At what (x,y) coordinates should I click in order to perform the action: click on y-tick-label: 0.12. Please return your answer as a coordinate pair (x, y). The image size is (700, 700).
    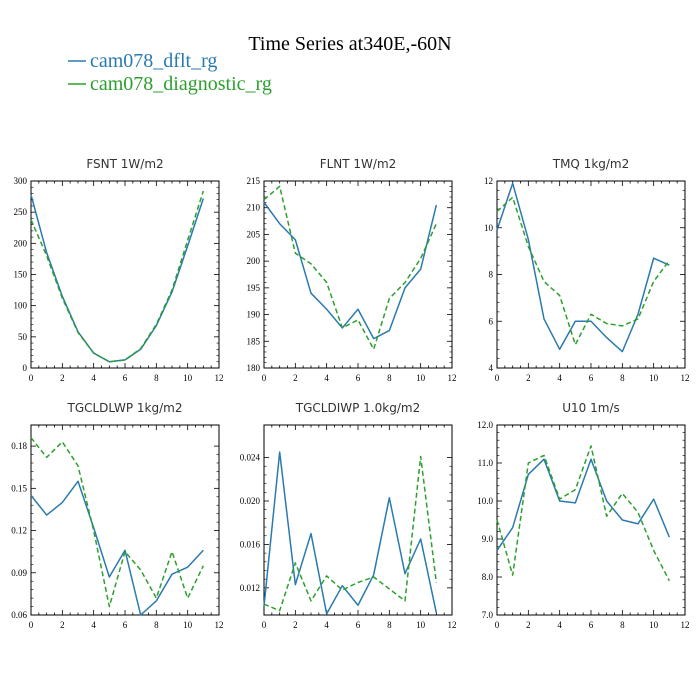
    Looking at the image, I should click on (19, 531).